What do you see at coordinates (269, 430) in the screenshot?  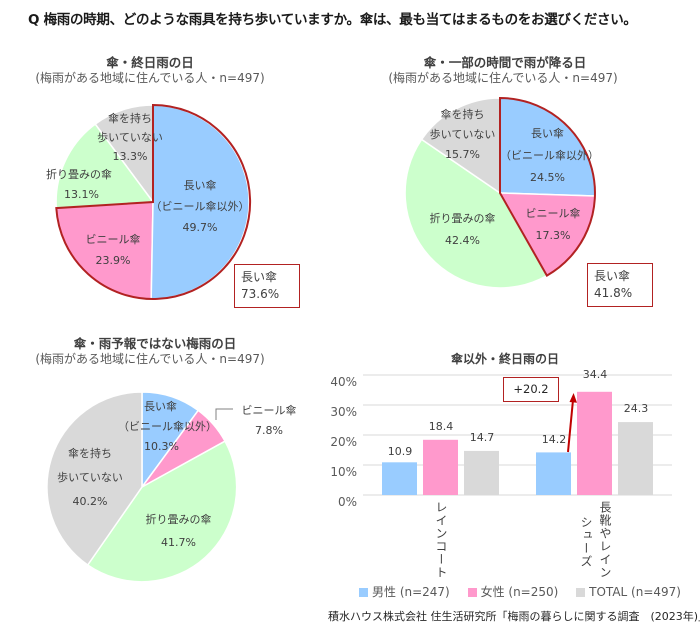 I see `pie3-vinyl-value: 7.8%` at bounding box center [269, 430].